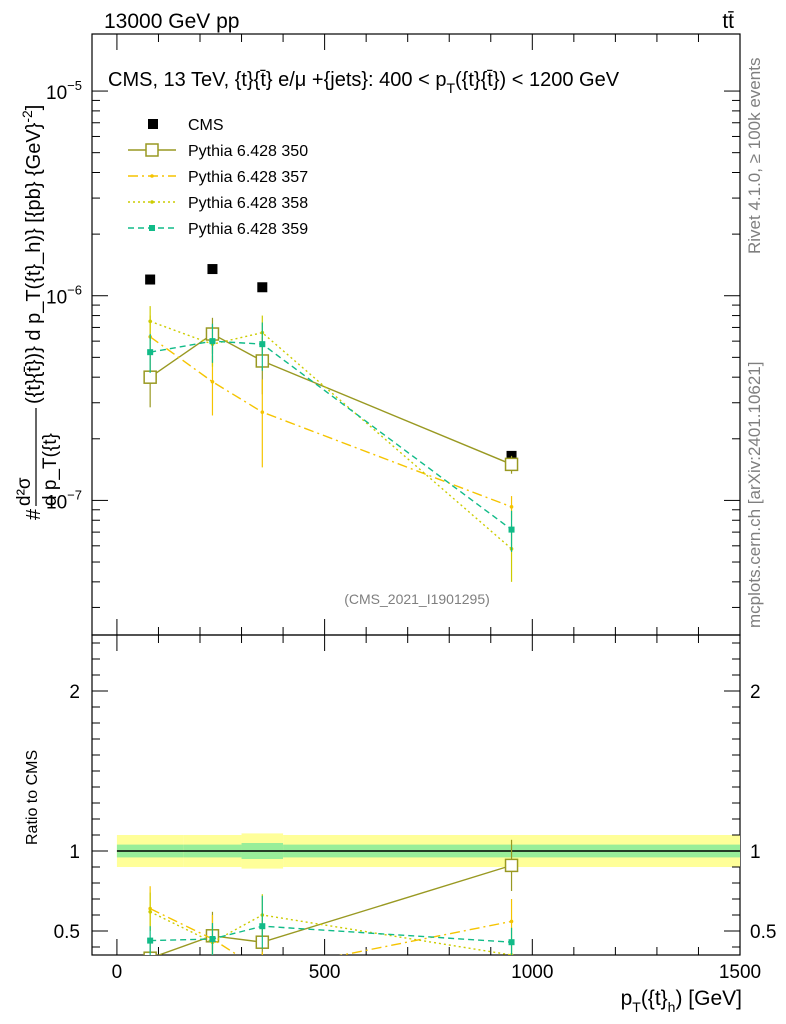  Describe the element at coordinates (248, 203) in the screenshot. I see `legend-label: Pythia 6.428 358` at that location.